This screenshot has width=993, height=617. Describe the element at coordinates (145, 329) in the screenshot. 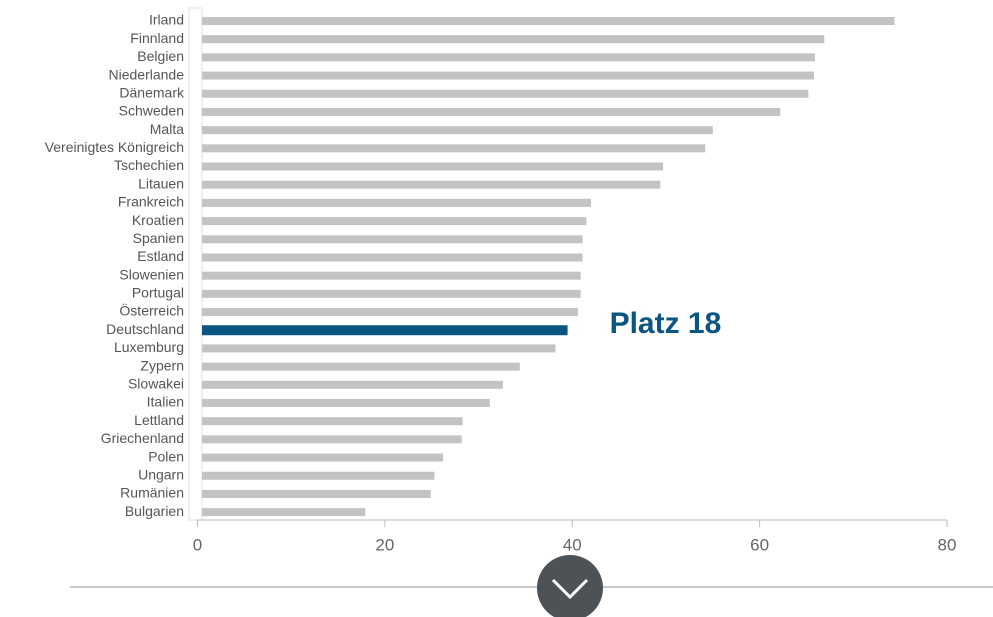

I see `y-tick-label: Deutschland` at that location.